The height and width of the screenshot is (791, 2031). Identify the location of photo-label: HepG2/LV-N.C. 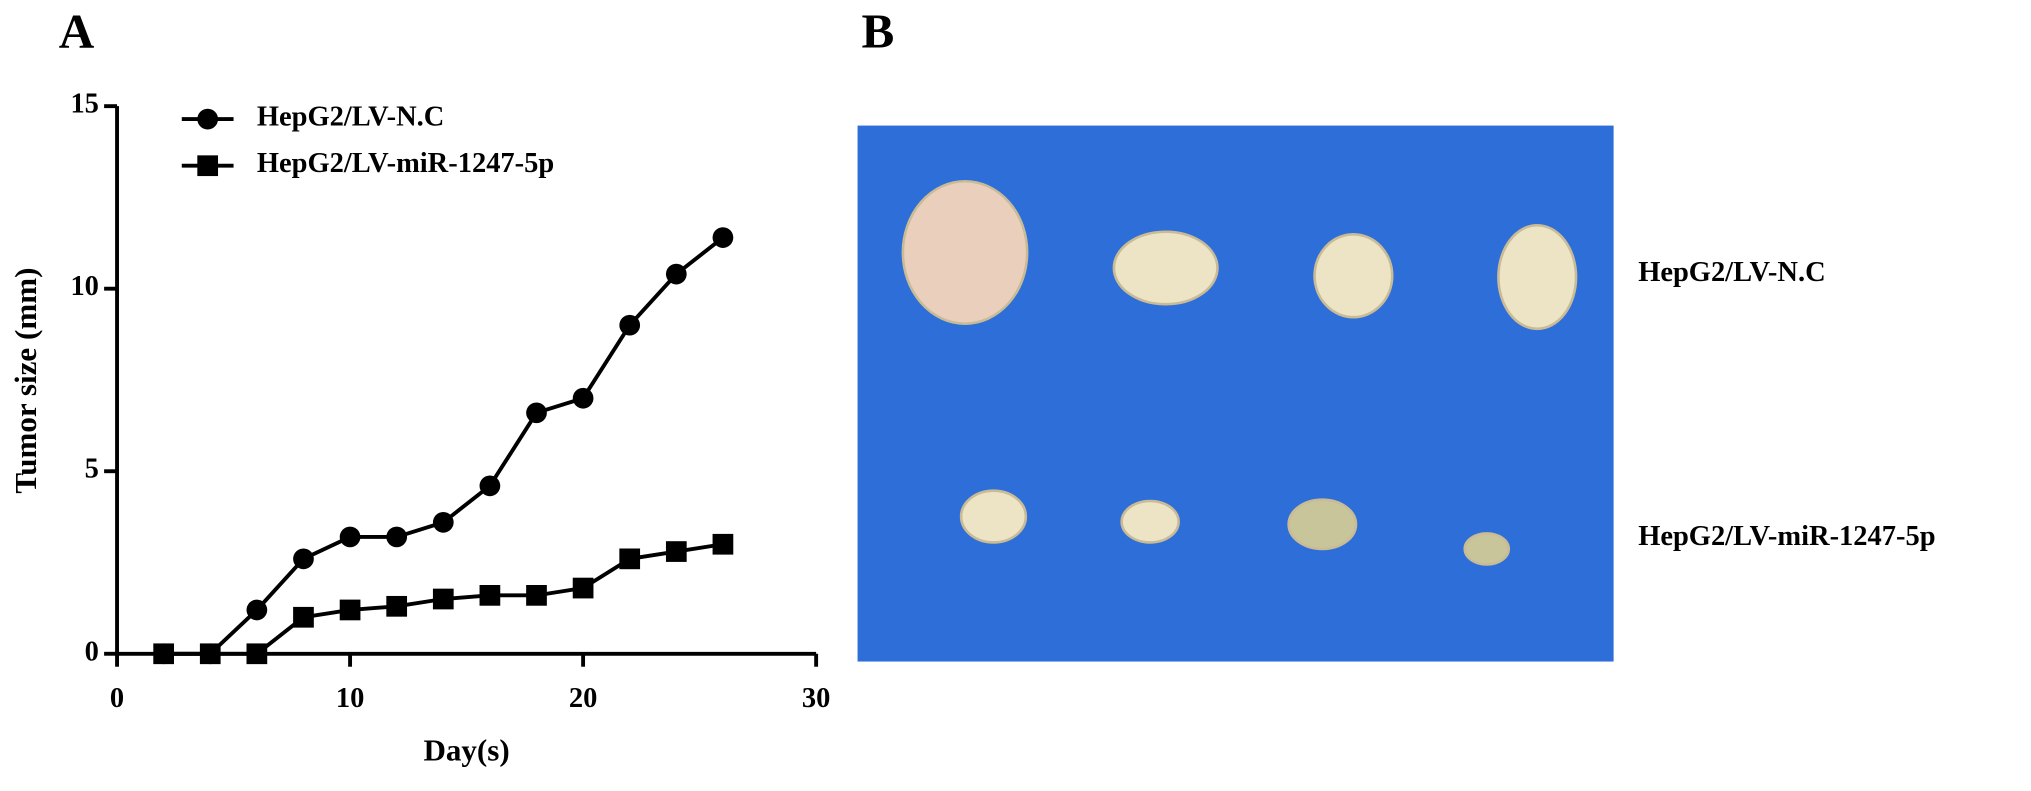
(1731, 272).